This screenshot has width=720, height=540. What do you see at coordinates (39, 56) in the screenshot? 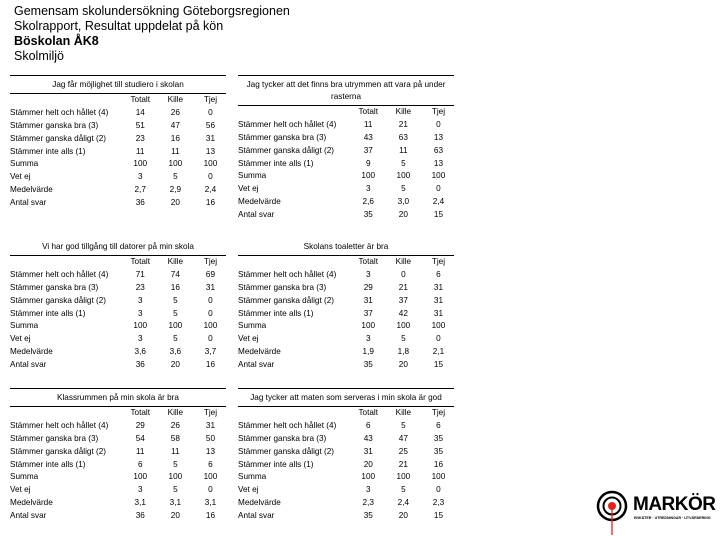
I see `section-title: Skolmiljö` at bounding box center [39, 56].